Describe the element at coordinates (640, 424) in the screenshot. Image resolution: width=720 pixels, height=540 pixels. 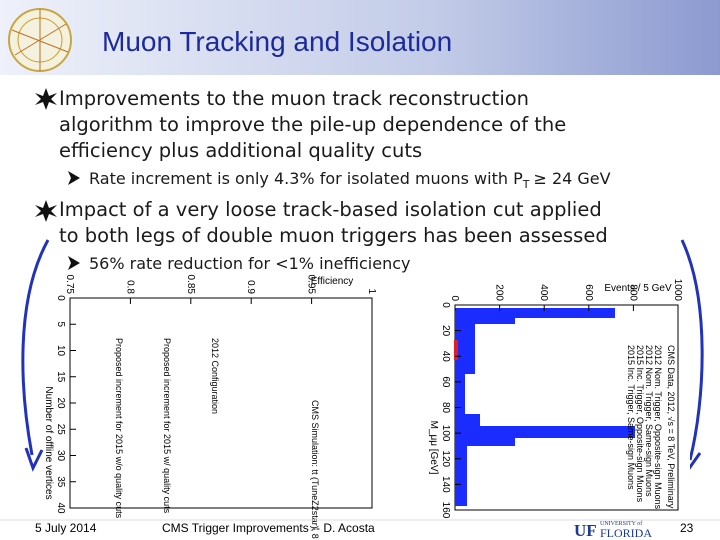
I see `legend-entry: 2015 Inc. Trigger, Opposite-sign Muons` at that location.